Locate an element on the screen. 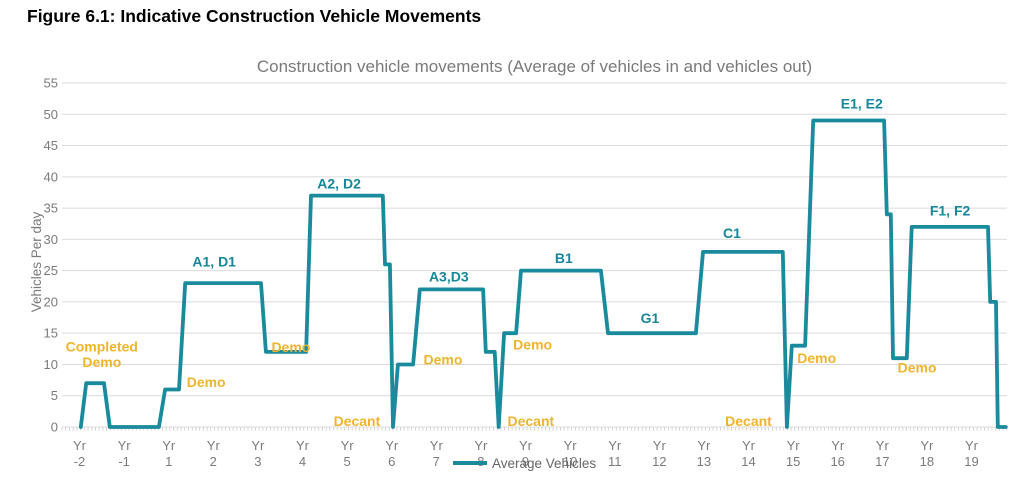 This screenshot has width=1024, height=488. y-tick-label: 45 is located at coordinates (51, 145).